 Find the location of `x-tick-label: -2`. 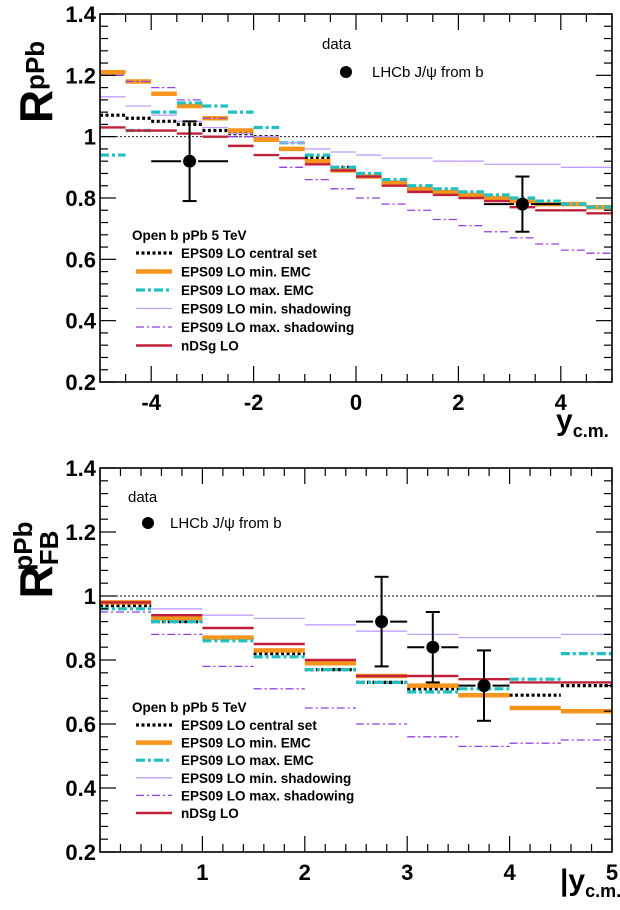

x-tick-label: -2 is located at coordinates (254, 402).